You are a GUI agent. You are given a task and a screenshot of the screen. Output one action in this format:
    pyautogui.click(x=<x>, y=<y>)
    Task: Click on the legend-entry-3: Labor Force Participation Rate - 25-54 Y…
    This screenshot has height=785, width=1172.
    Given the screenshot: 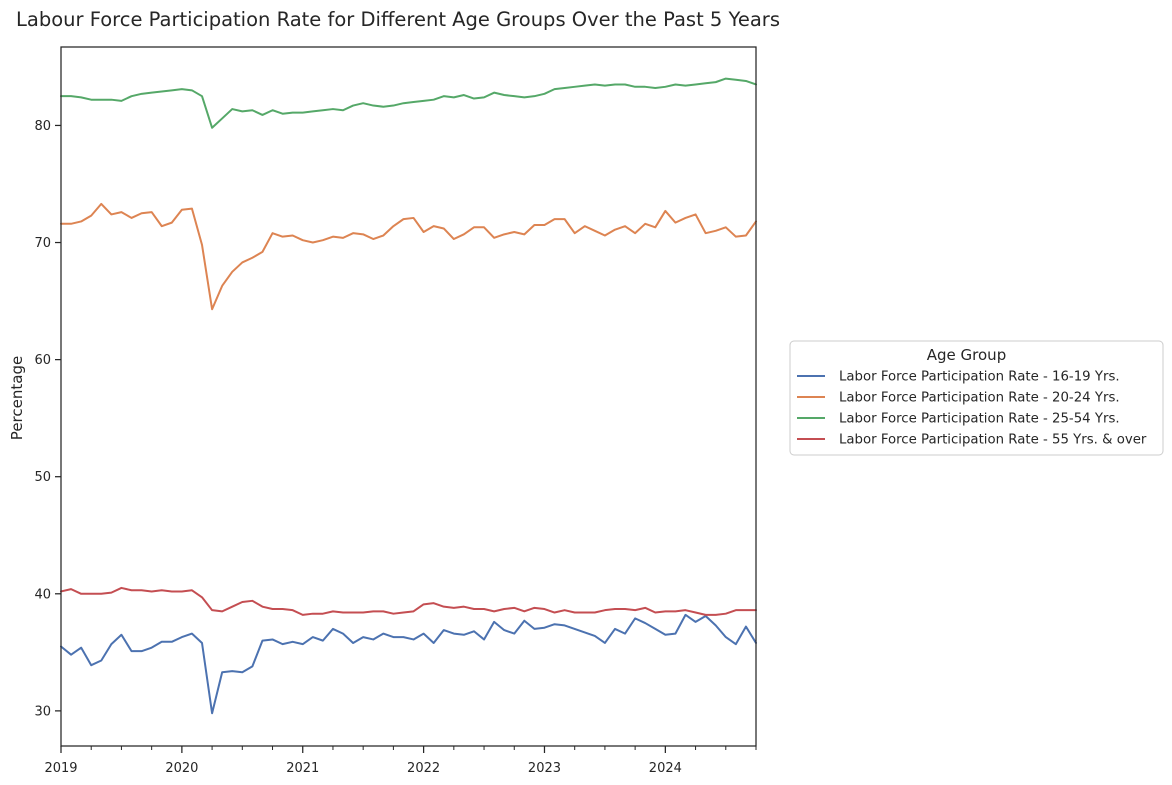 What is the action you would take?
    pyautogui.click(x=979, y=419)
    